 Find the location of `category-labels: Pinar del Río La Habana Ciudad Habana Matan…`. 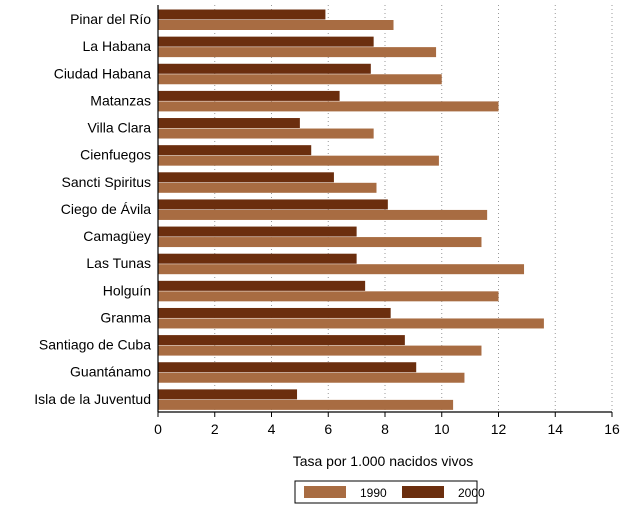

category-labels: Pinar del Río La Habana Ciudad Habana Matan… is located at coordinates (92, 209).